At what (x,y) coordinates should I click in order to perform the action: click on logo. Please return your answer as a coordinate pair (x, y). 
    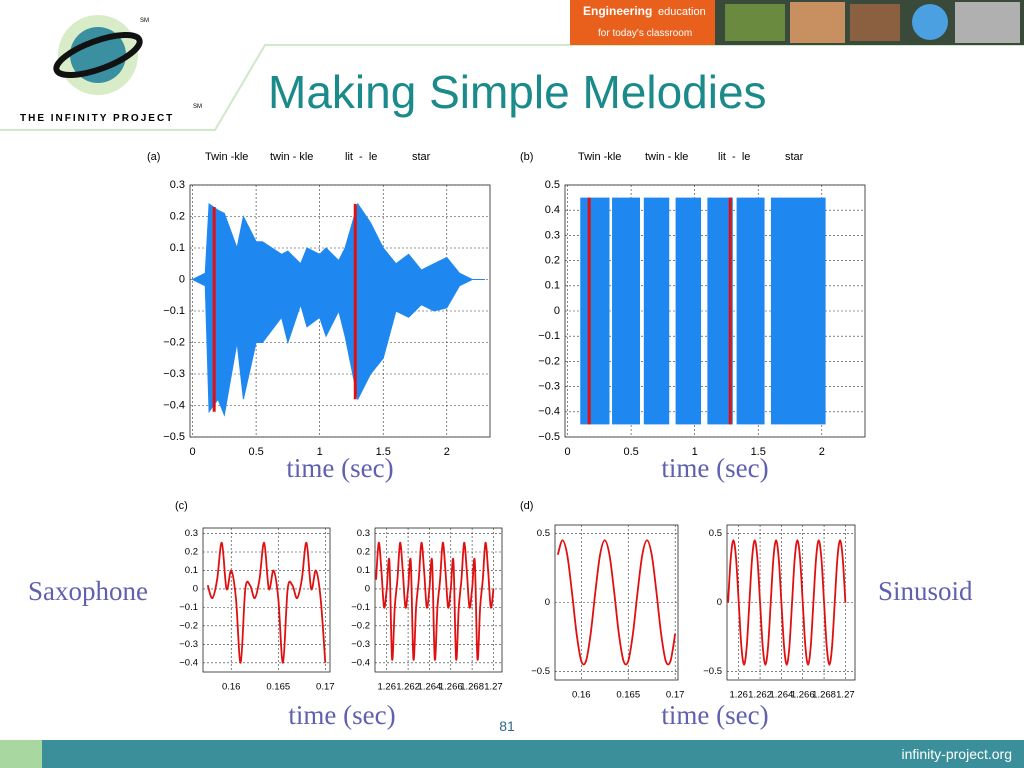
    Looking at the image, I should click on (98, 55).